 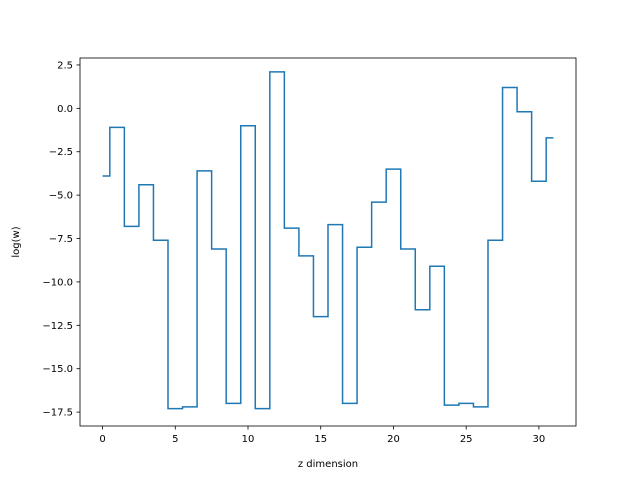 I want to click on x-tick-label: 5, so click(x=175, y=439).